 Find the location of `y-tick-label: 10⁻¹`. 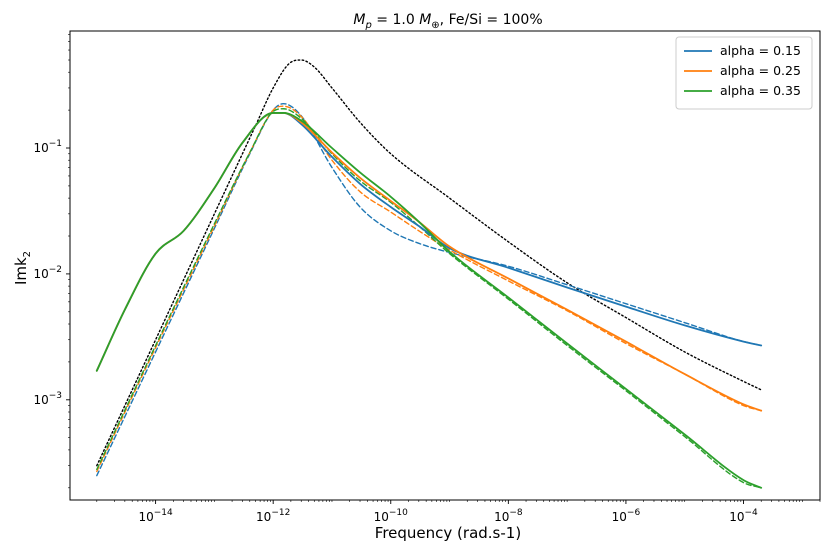

y-tick-label: 10⁻¹ is located at coordinates (47, 147).